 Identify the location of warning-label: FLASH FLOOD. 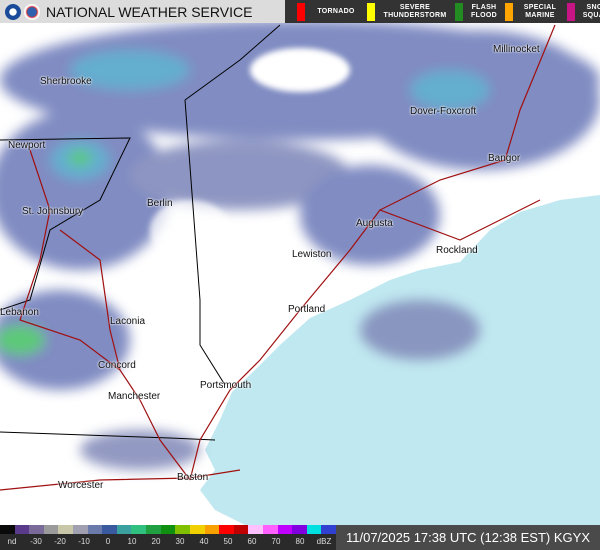
(484, 11).